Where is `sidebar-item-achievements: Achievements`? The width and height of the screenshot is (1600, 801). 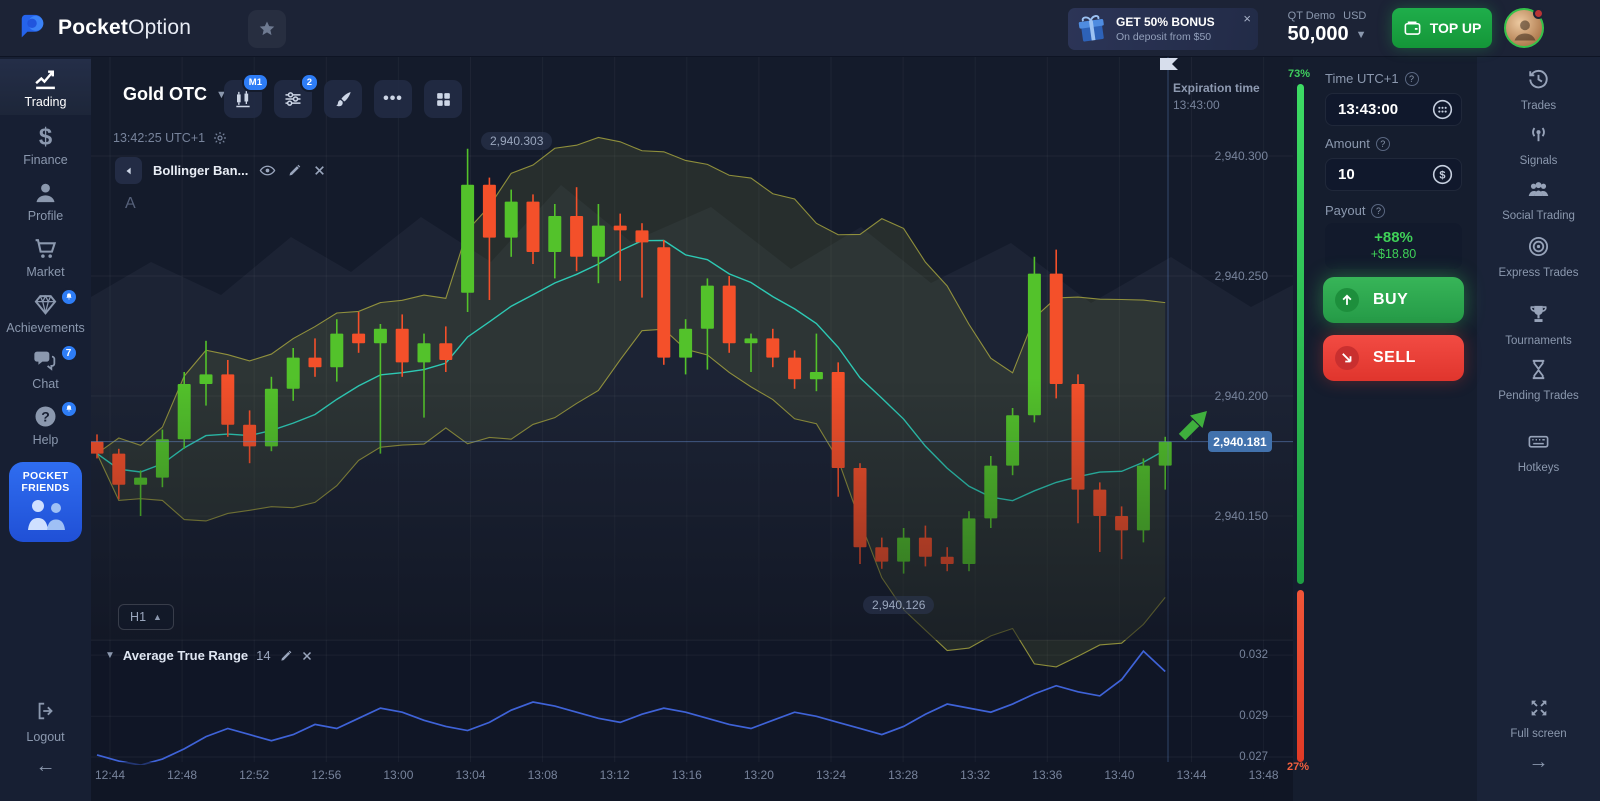 sidebar-item-achievements: Achievements is located at coordinates (45, 313).